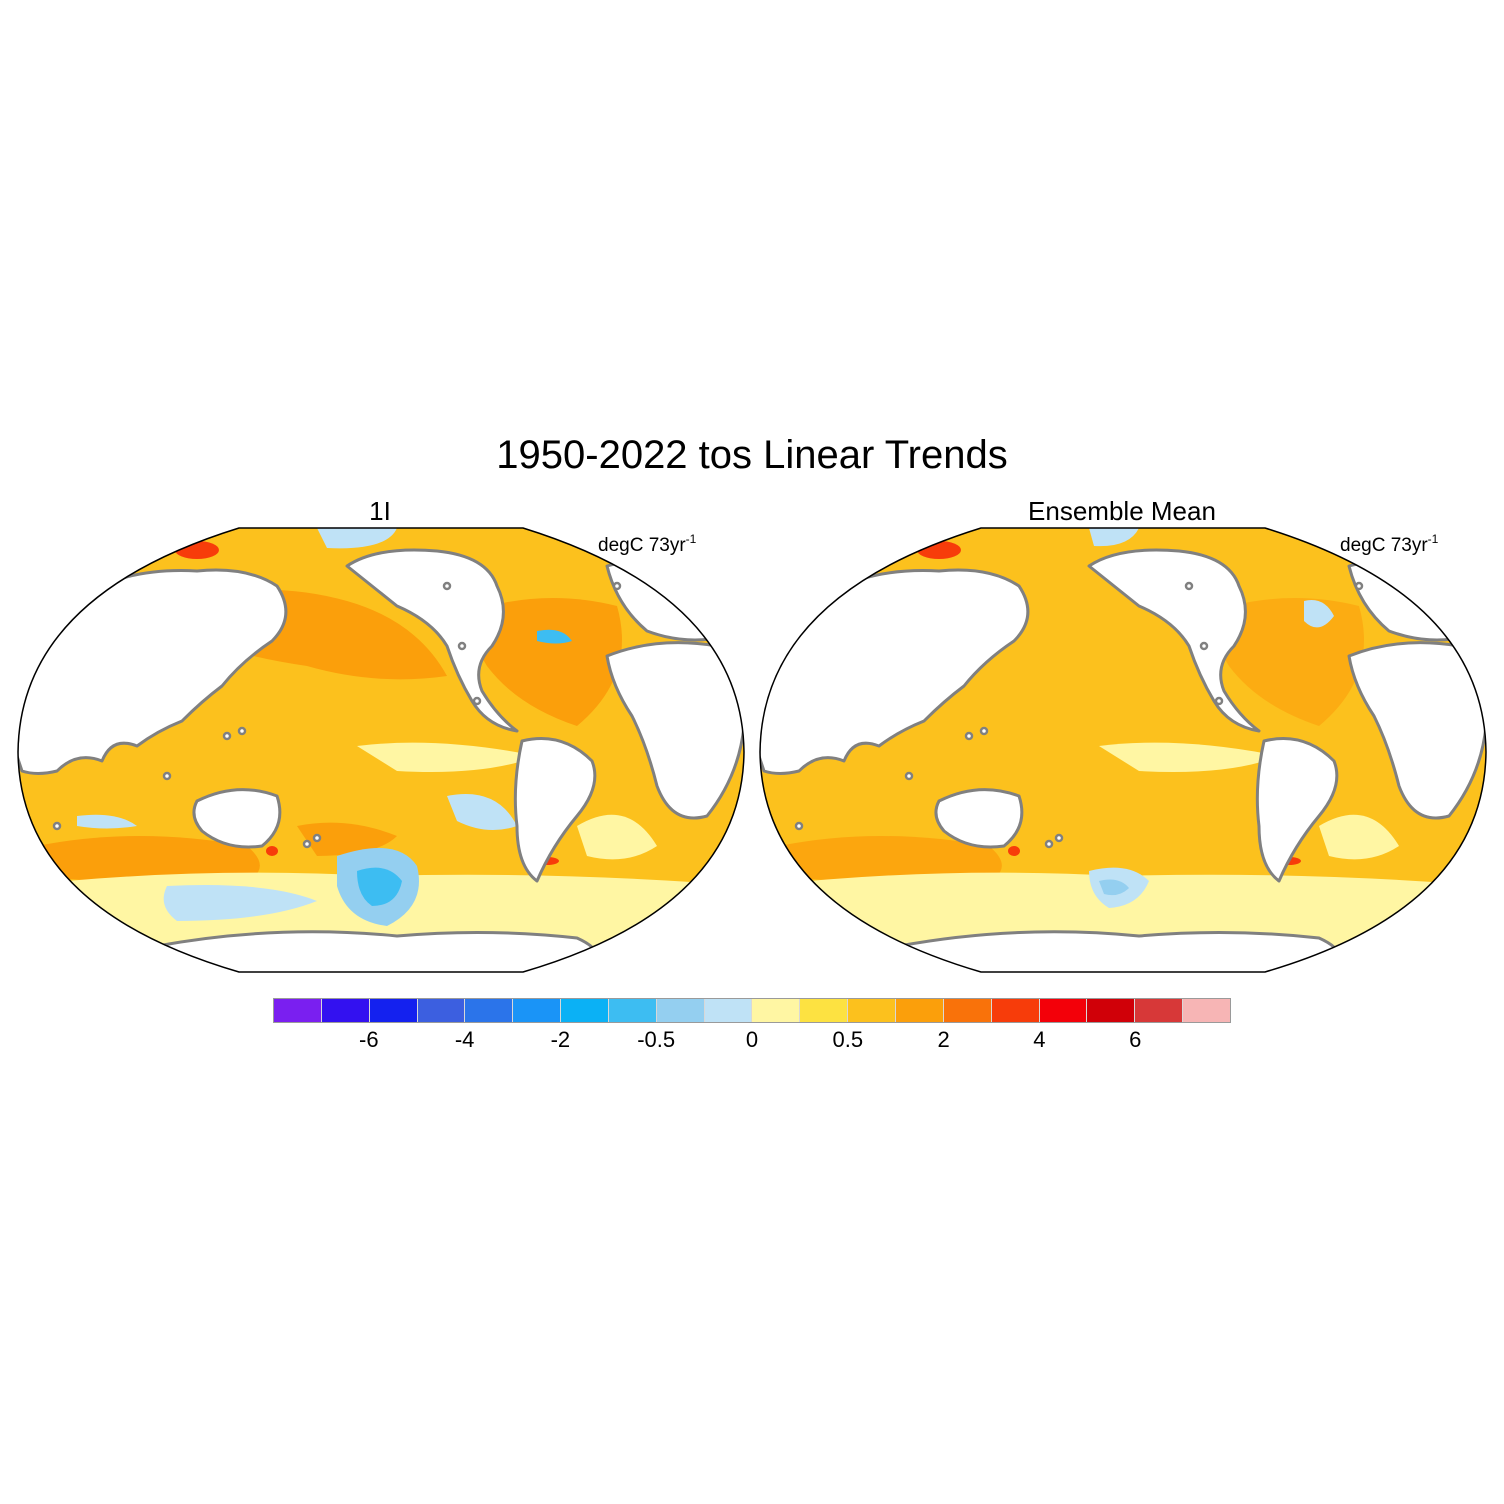  I want to click on colorbar-tick-label: 0, so click(752, 1039).